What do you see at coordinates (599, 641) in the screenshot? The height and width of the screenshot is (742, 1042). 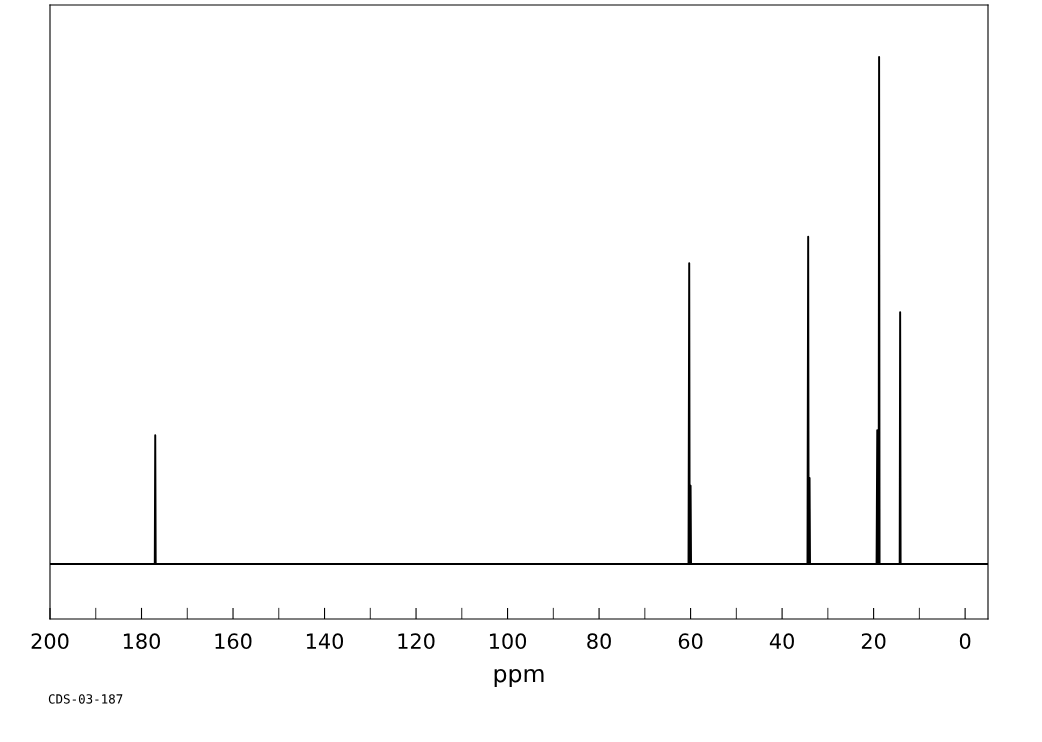 I see `x-tick-label: 80` at bounding box center [599, 641].